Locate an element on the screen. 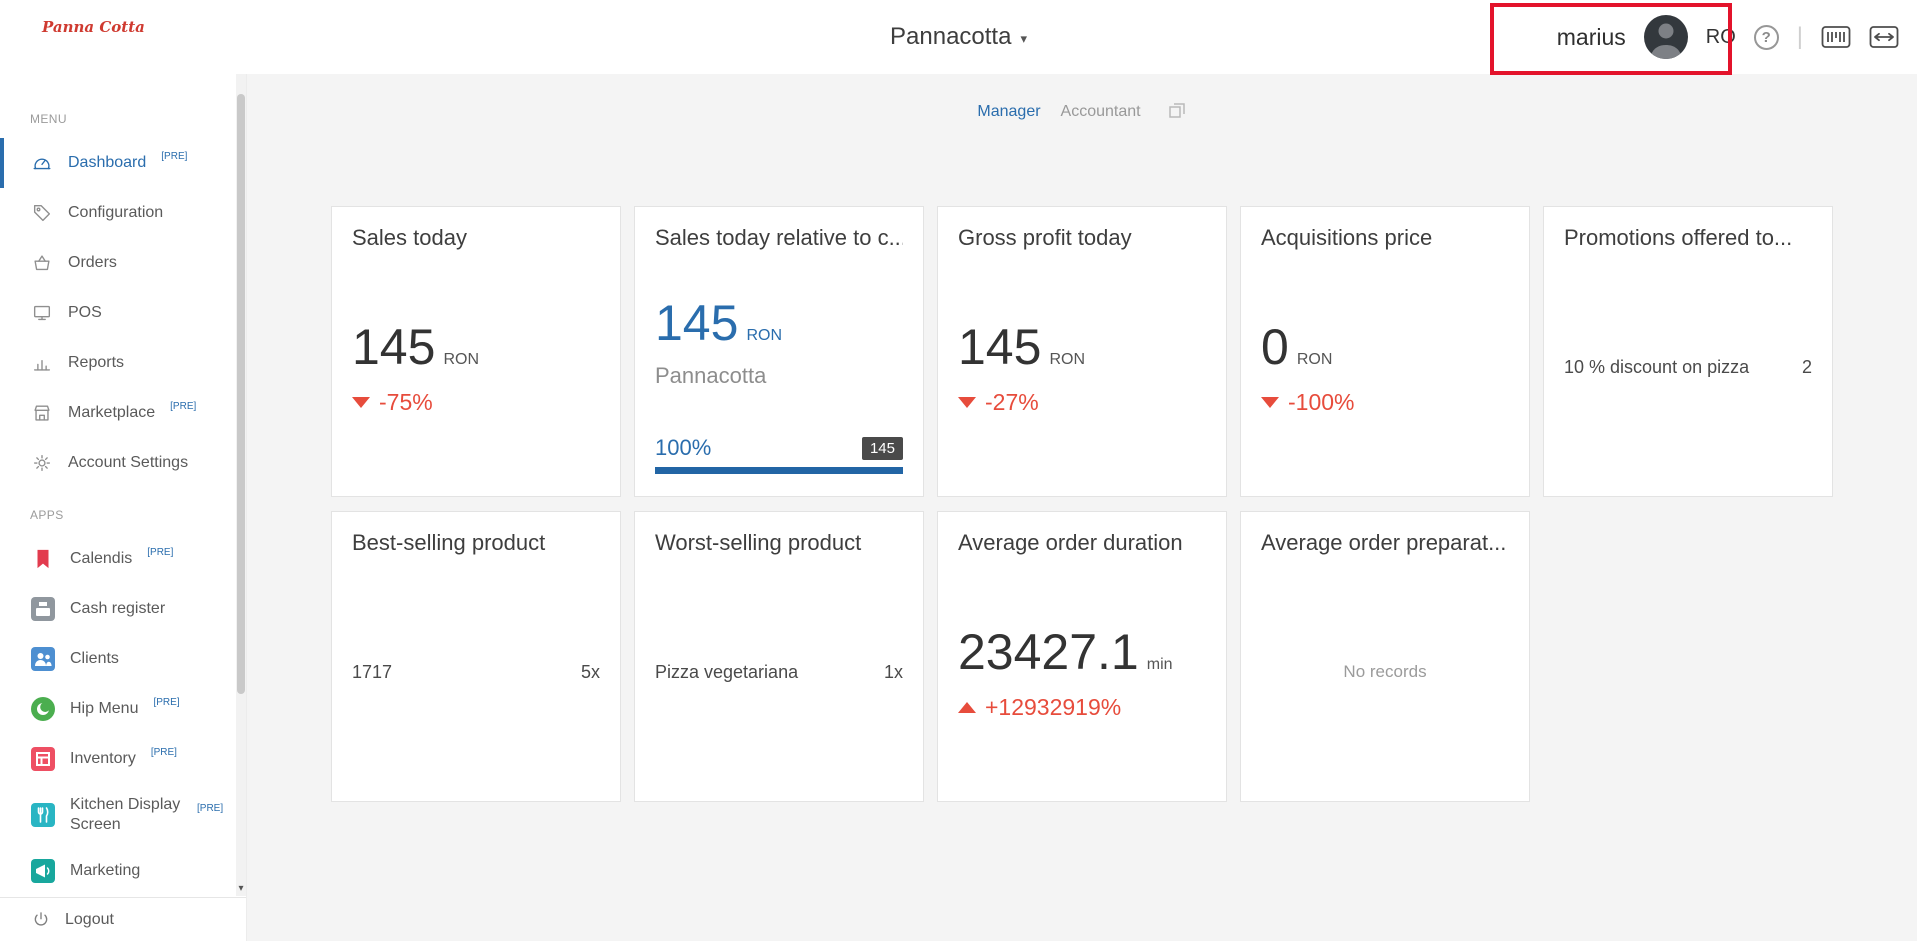 The image size is (1917, 941). expand-icon is located at coordinates (1884, 37).